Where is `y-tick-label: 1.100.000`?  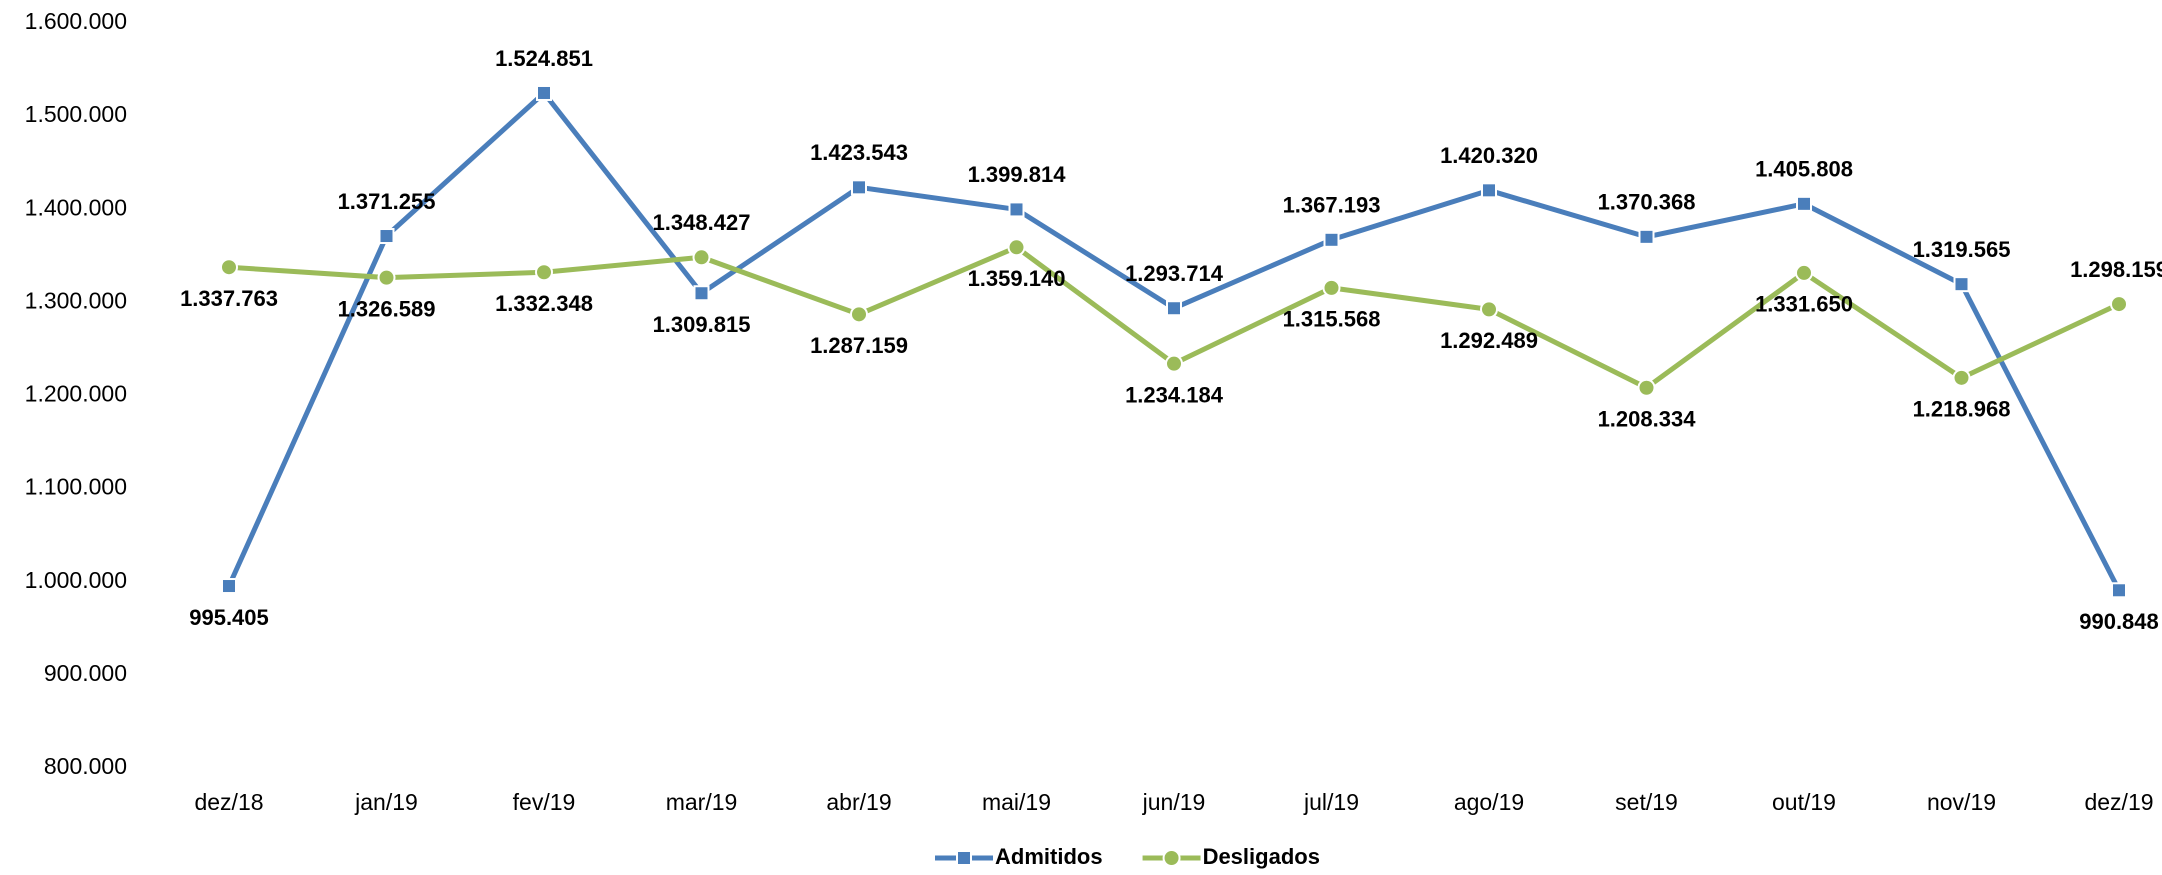
y-tick-label: 1.100.000 is located at coordinates (76, 487).